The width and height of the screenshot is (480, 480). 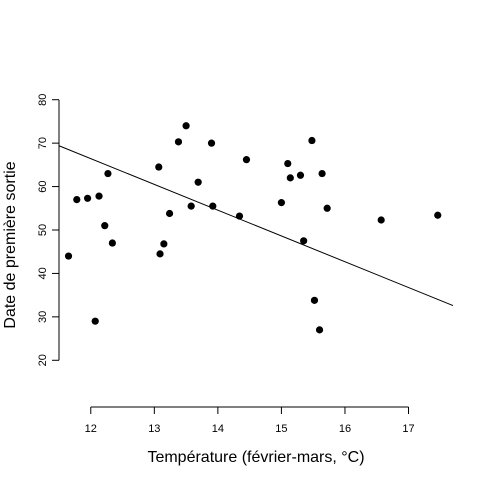 What do you see at coordinates (43, 186) in the screenshot?
I see `y-tick-label: 60` at bounding box center [43, 186].